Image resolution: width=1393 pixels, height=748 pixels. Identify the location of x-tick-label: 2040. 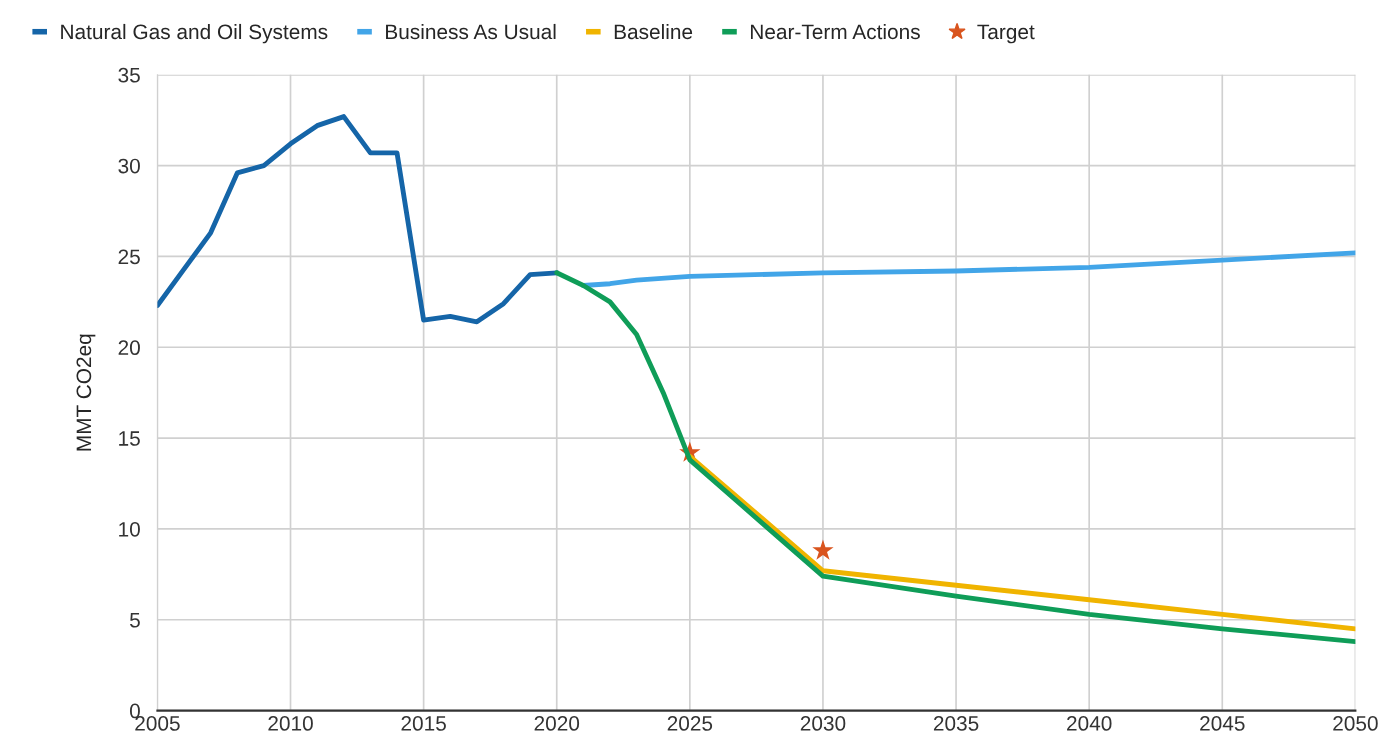
(1089, 723).